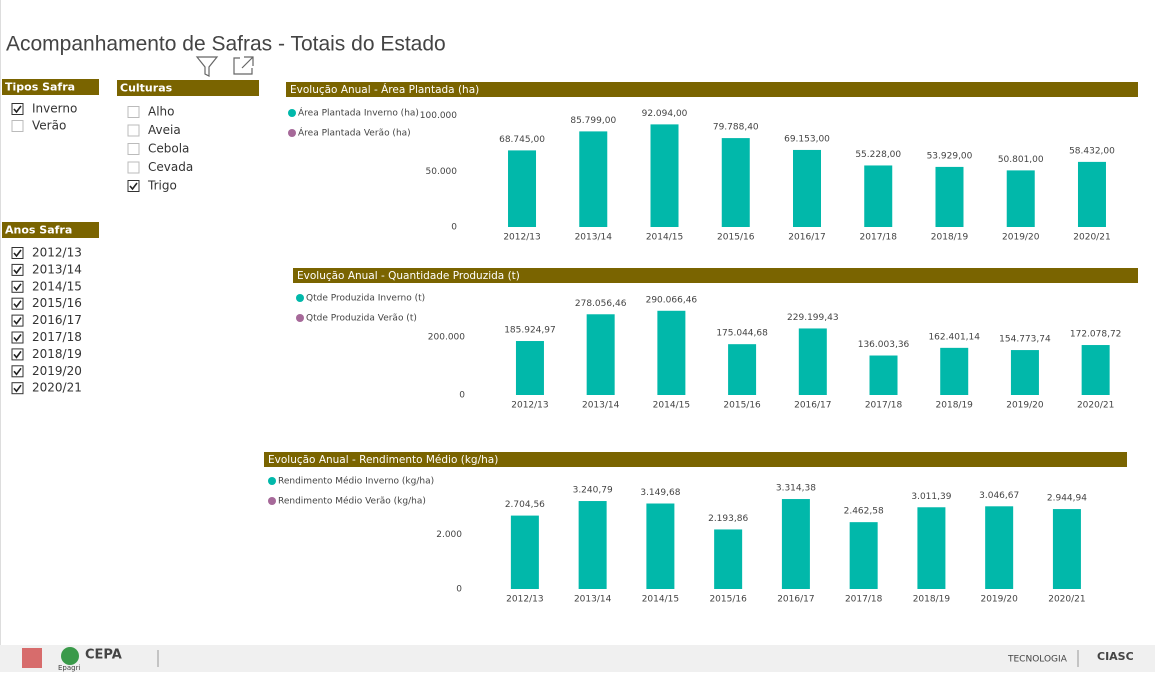 The image size is (1155, 675). What do you see at coordinates (40, 87) in the screenshot?
I see `slicer-title: Tipos Safra` at bounding box center [40, 87].